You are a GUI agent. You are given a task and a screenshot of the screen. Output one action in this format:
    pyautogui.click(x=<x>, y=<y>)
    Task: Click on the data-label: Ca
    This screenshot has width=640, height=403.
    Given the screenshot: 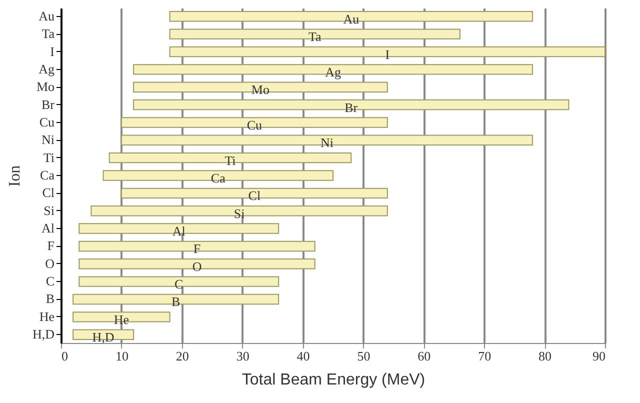 What is the action you would take?
    pyautogui.click(x=218, y=178)
    